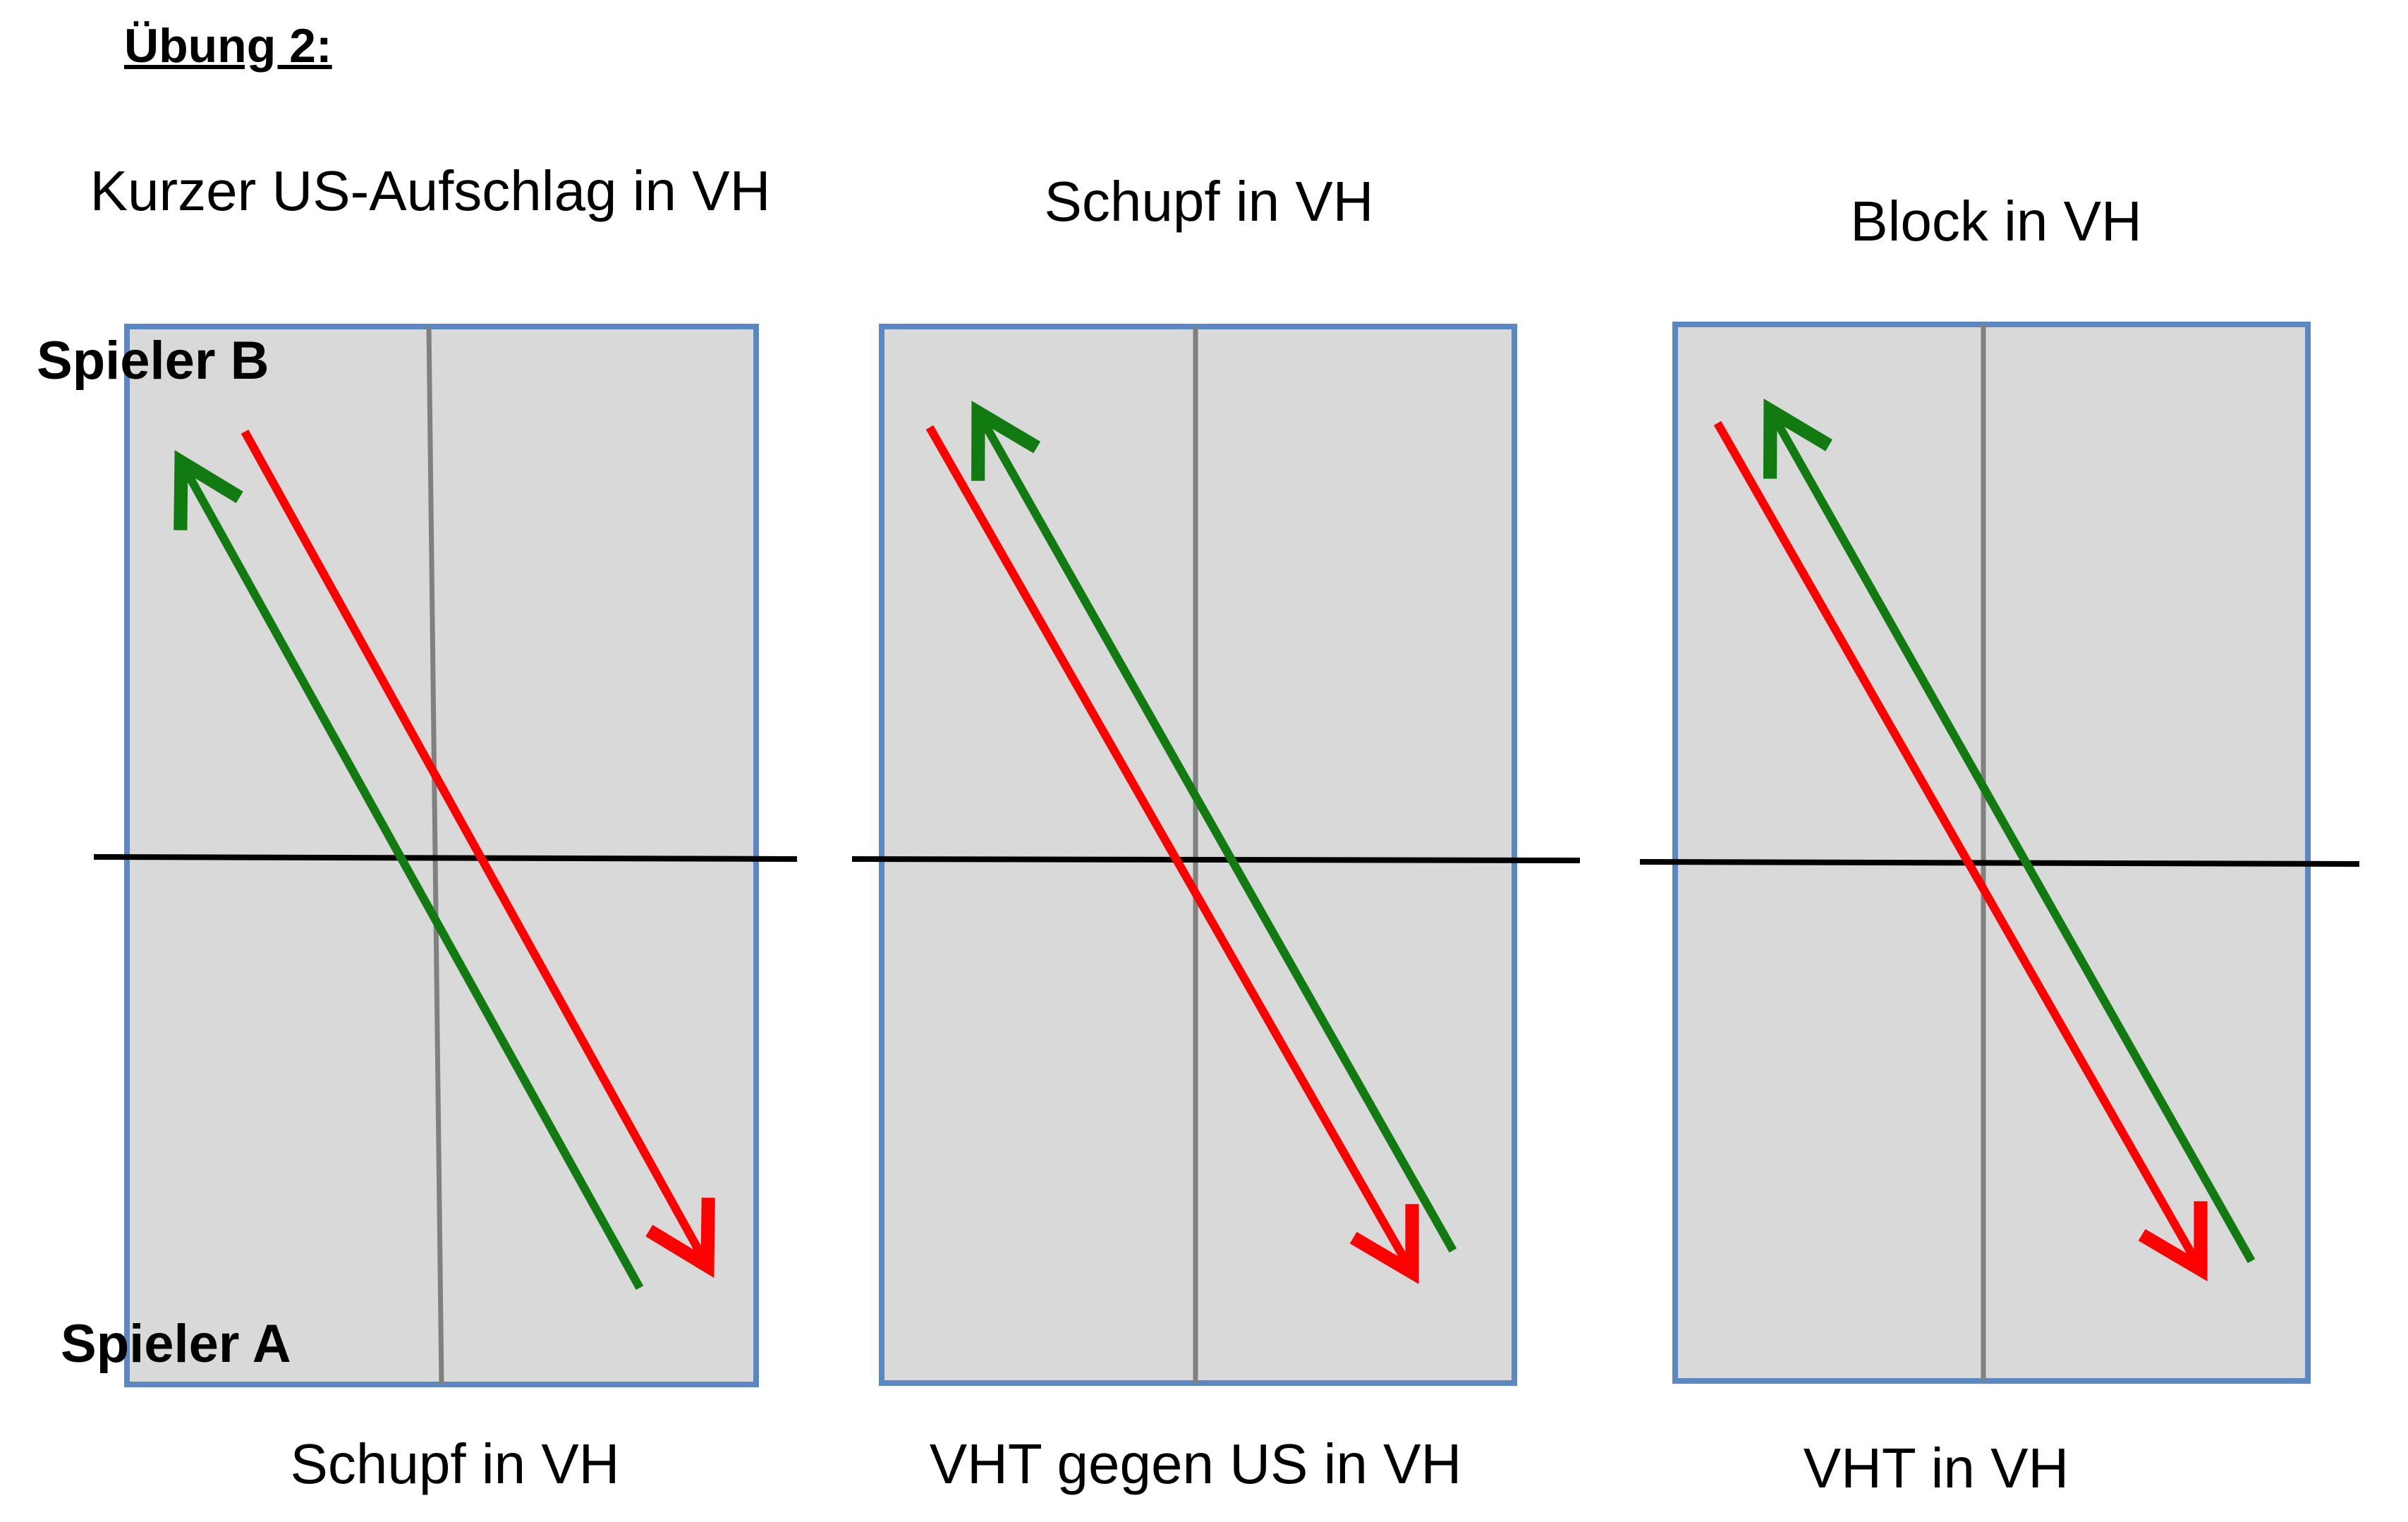  I want to click on exercise-heading: Übung 2:, so click(228, 46).